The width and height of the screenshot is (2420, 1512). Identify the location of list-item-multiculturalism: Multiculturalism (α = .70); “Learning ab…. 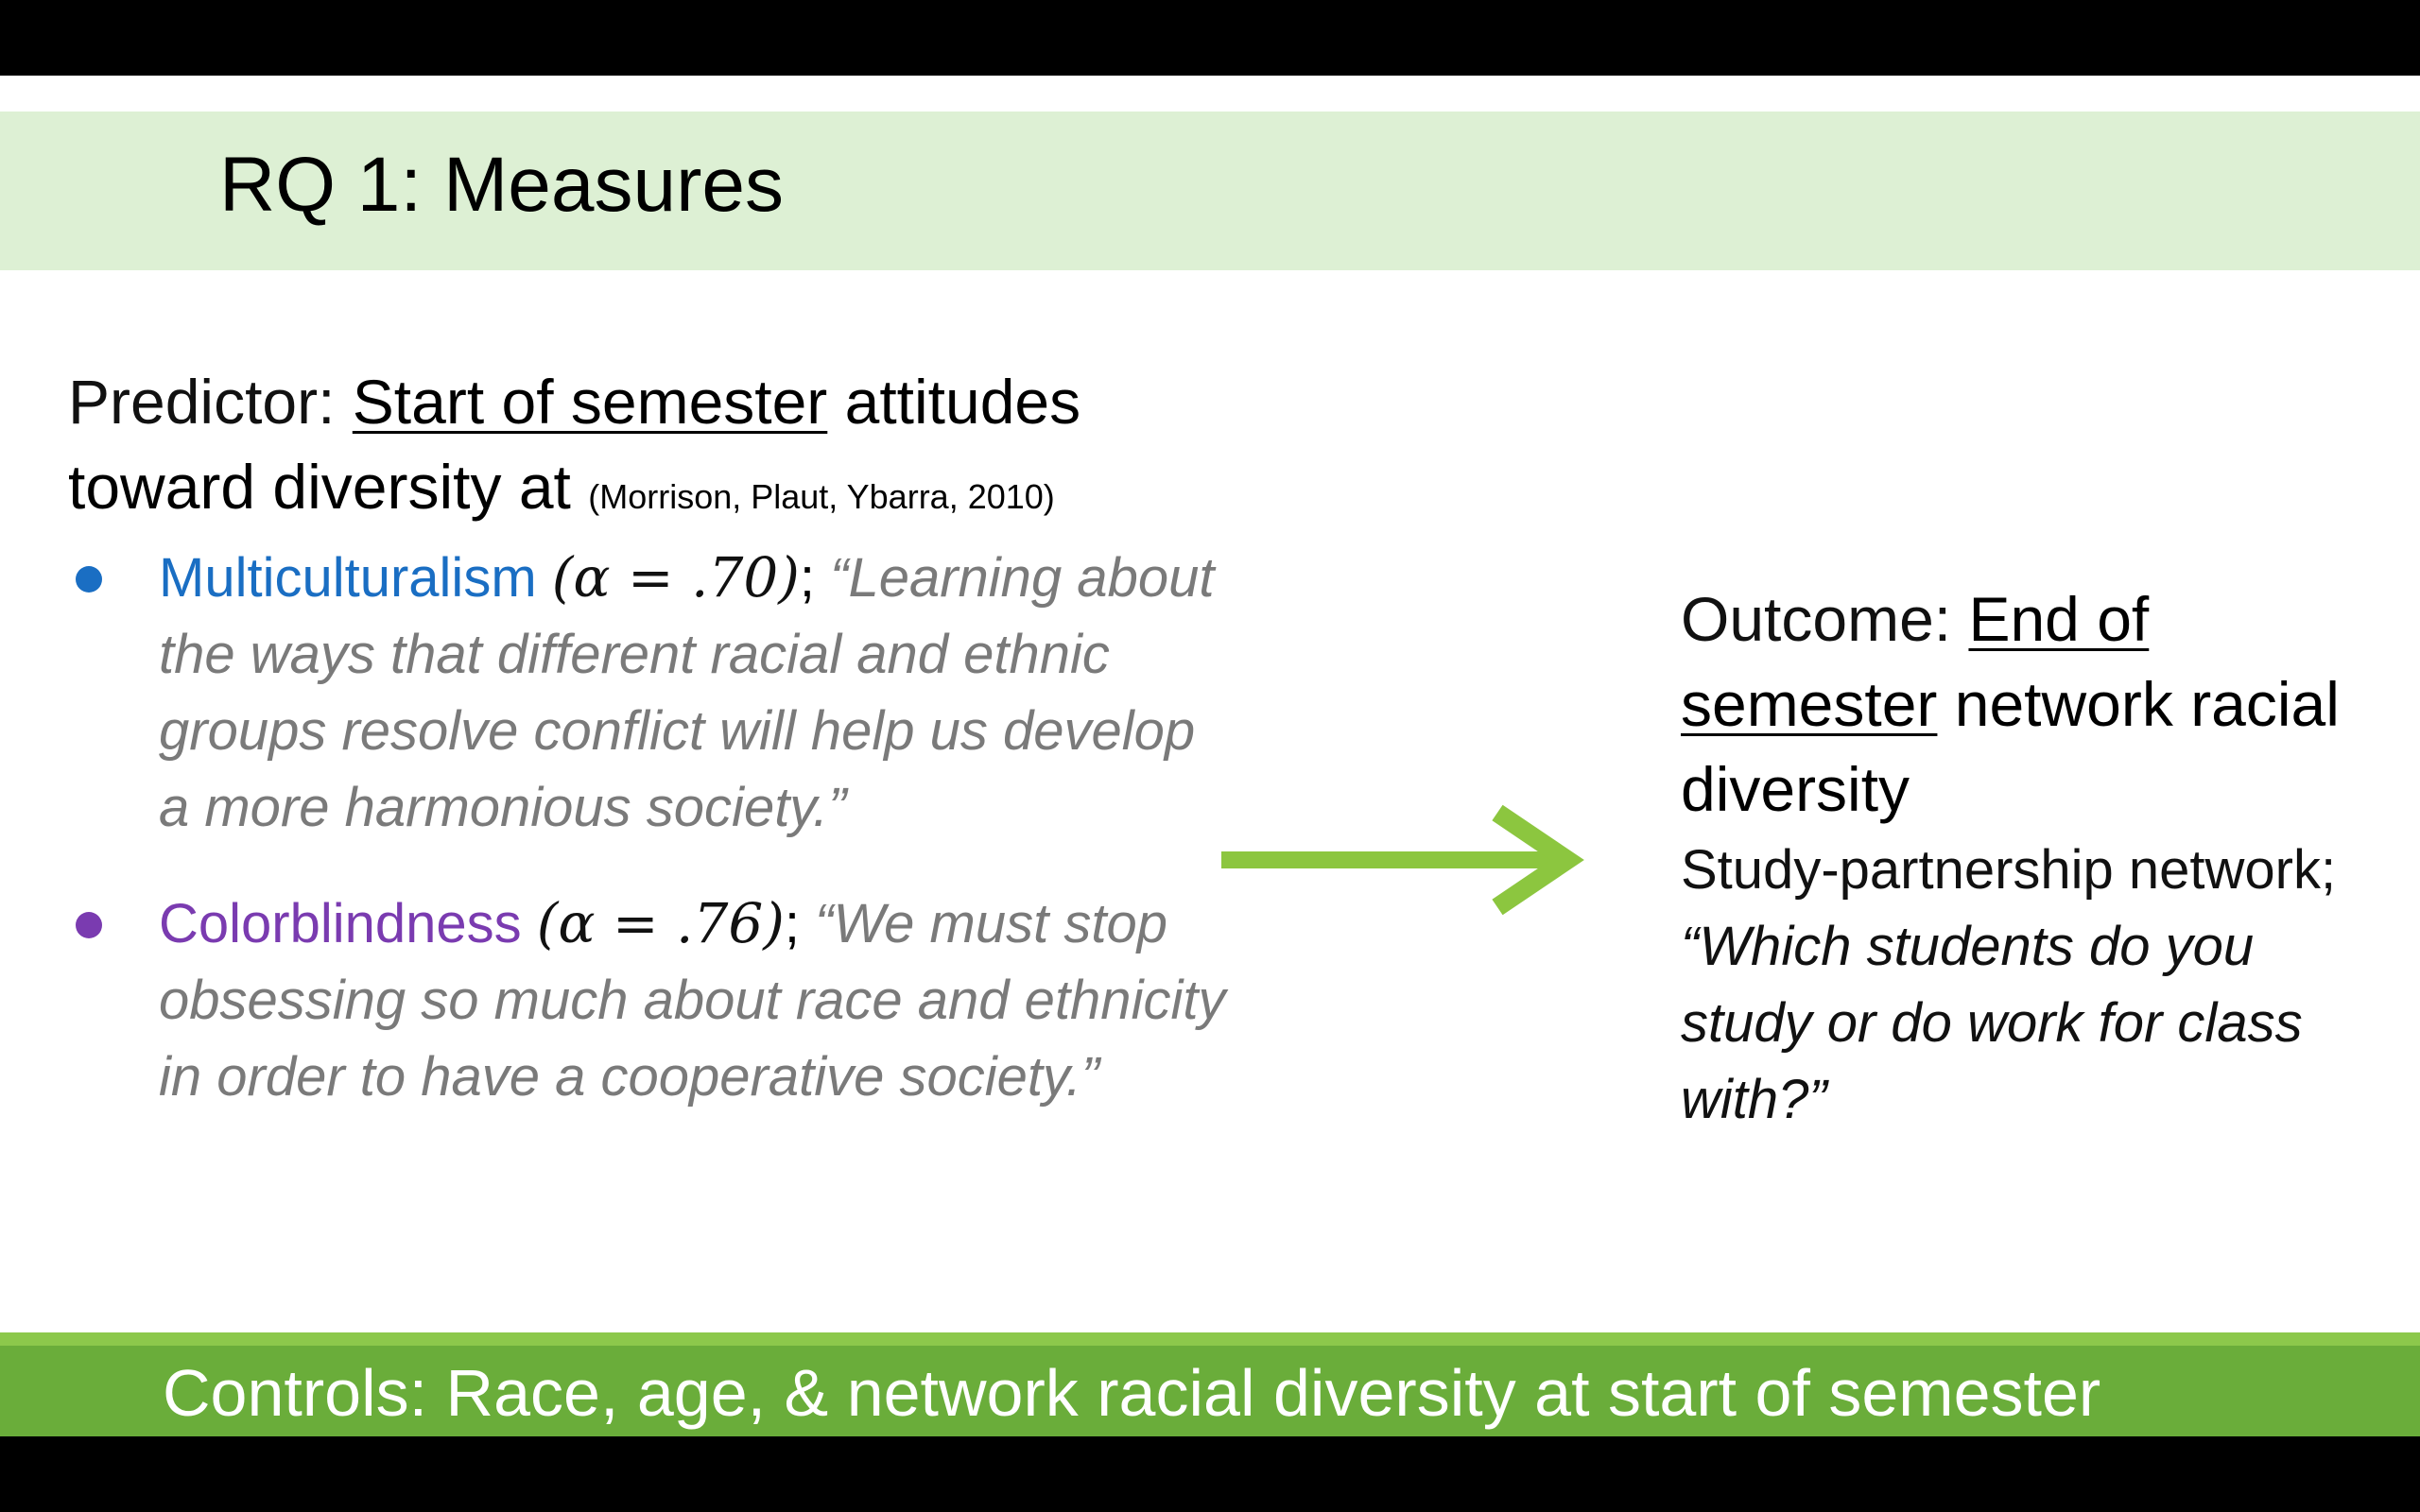
(649, 693).